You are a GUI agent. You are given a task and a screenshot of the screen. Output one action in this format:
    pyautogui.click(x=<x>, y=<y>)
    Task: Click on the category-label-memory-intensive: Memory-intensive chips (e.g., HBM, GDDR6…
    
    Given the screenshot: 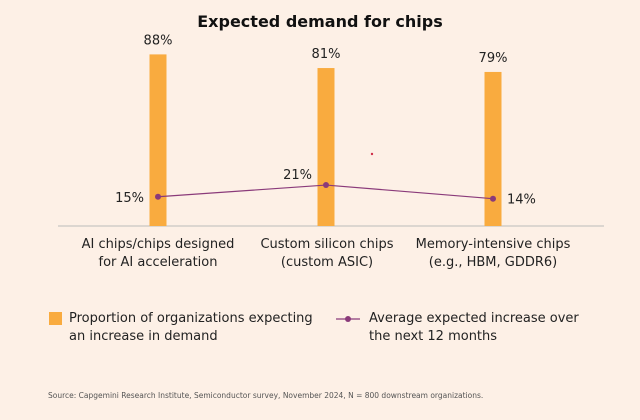 What is the action you would take?
    pyautogui.click(x=493, y=254)
    